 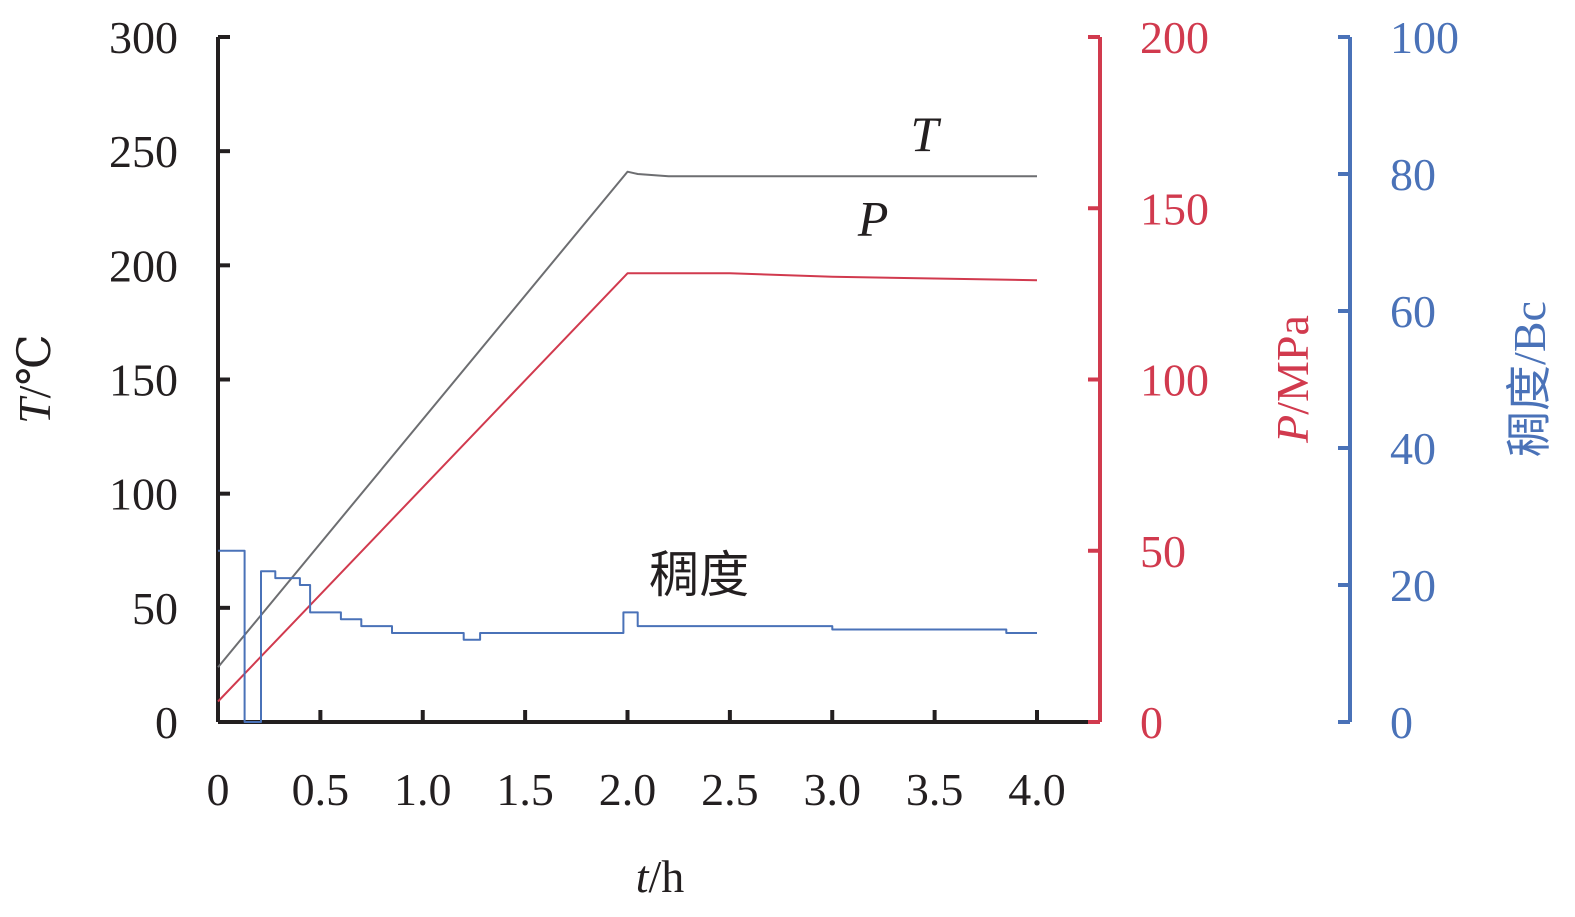 I want to click on t-tick-label: 50, so click(x=155, y=608).